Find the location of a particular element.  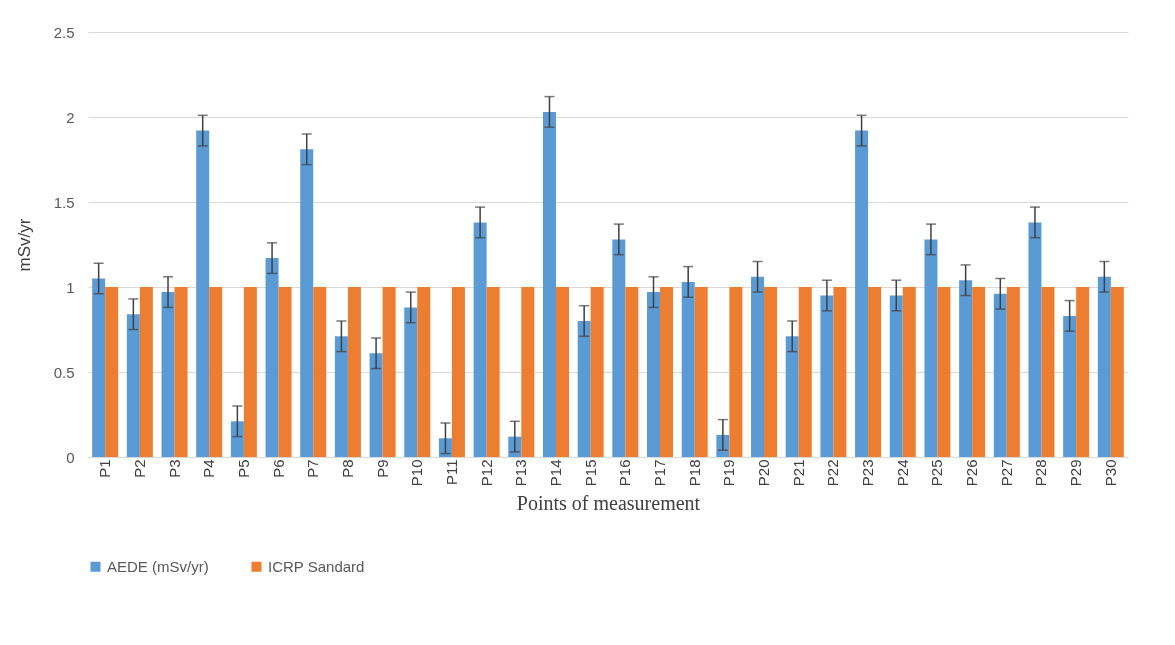

x-tick-label: P15 is located at coordinates (590, 473).